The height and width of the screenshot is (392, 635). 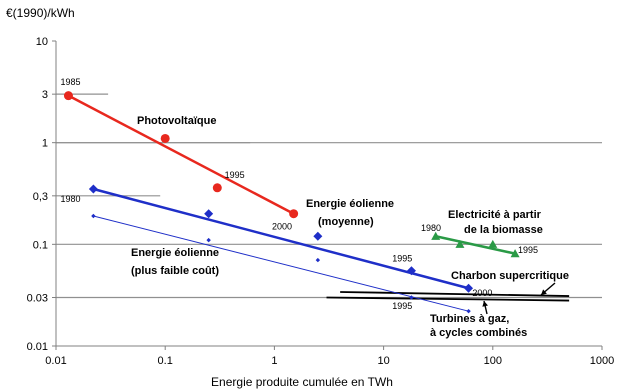 What do you see at coordinates (469, 319) in the screenshot?
I see `label-gaz-line1: Turbines à gaz,` at bounding box center [469, 319].